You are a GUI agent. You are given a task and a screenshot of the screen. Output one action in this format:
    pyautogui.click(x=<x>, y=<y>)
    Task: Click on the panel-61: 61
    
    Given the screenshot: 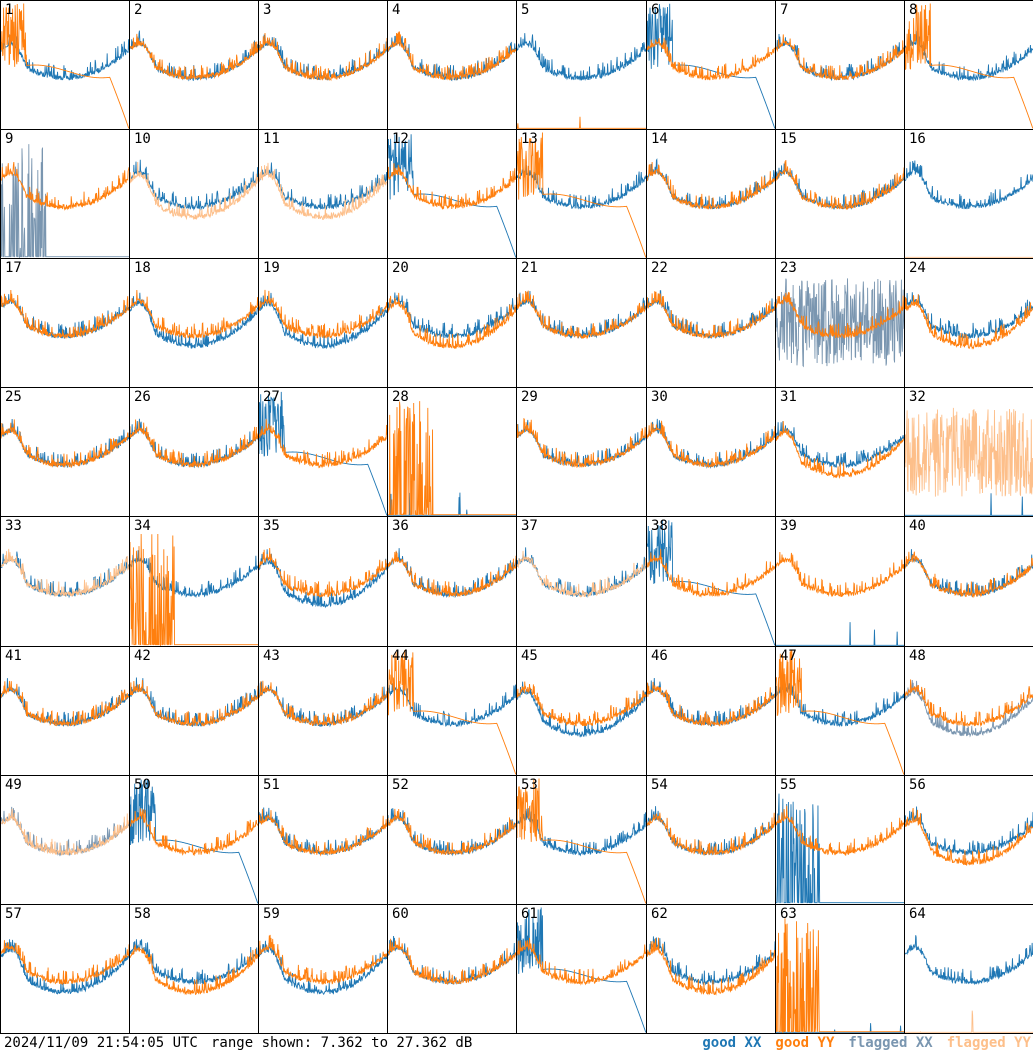 What is the action you would take?
    pyautogui.click(x=581, y=969)
    